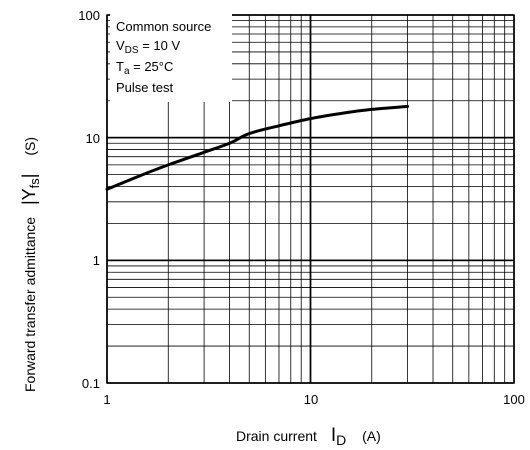  What do you see at coordinates (89, 15) in the screenshot?
I see `y-tick-label: 100` at bounding box center [89, 15].